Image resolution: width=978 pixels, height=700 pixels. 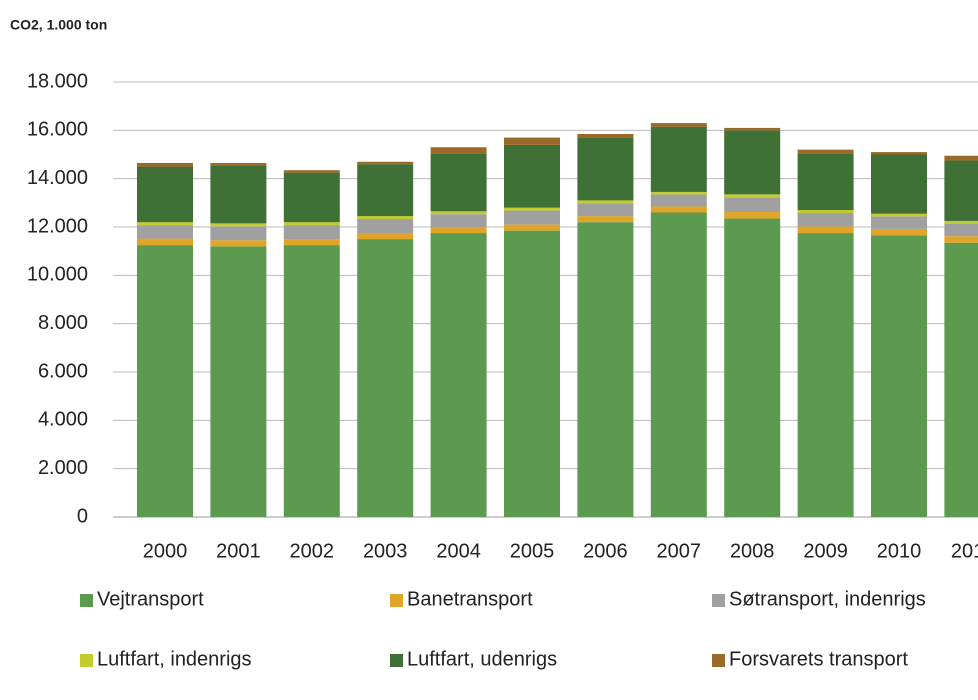 I want to click on x-tick-label: 2004, so click(x=458, y=551).